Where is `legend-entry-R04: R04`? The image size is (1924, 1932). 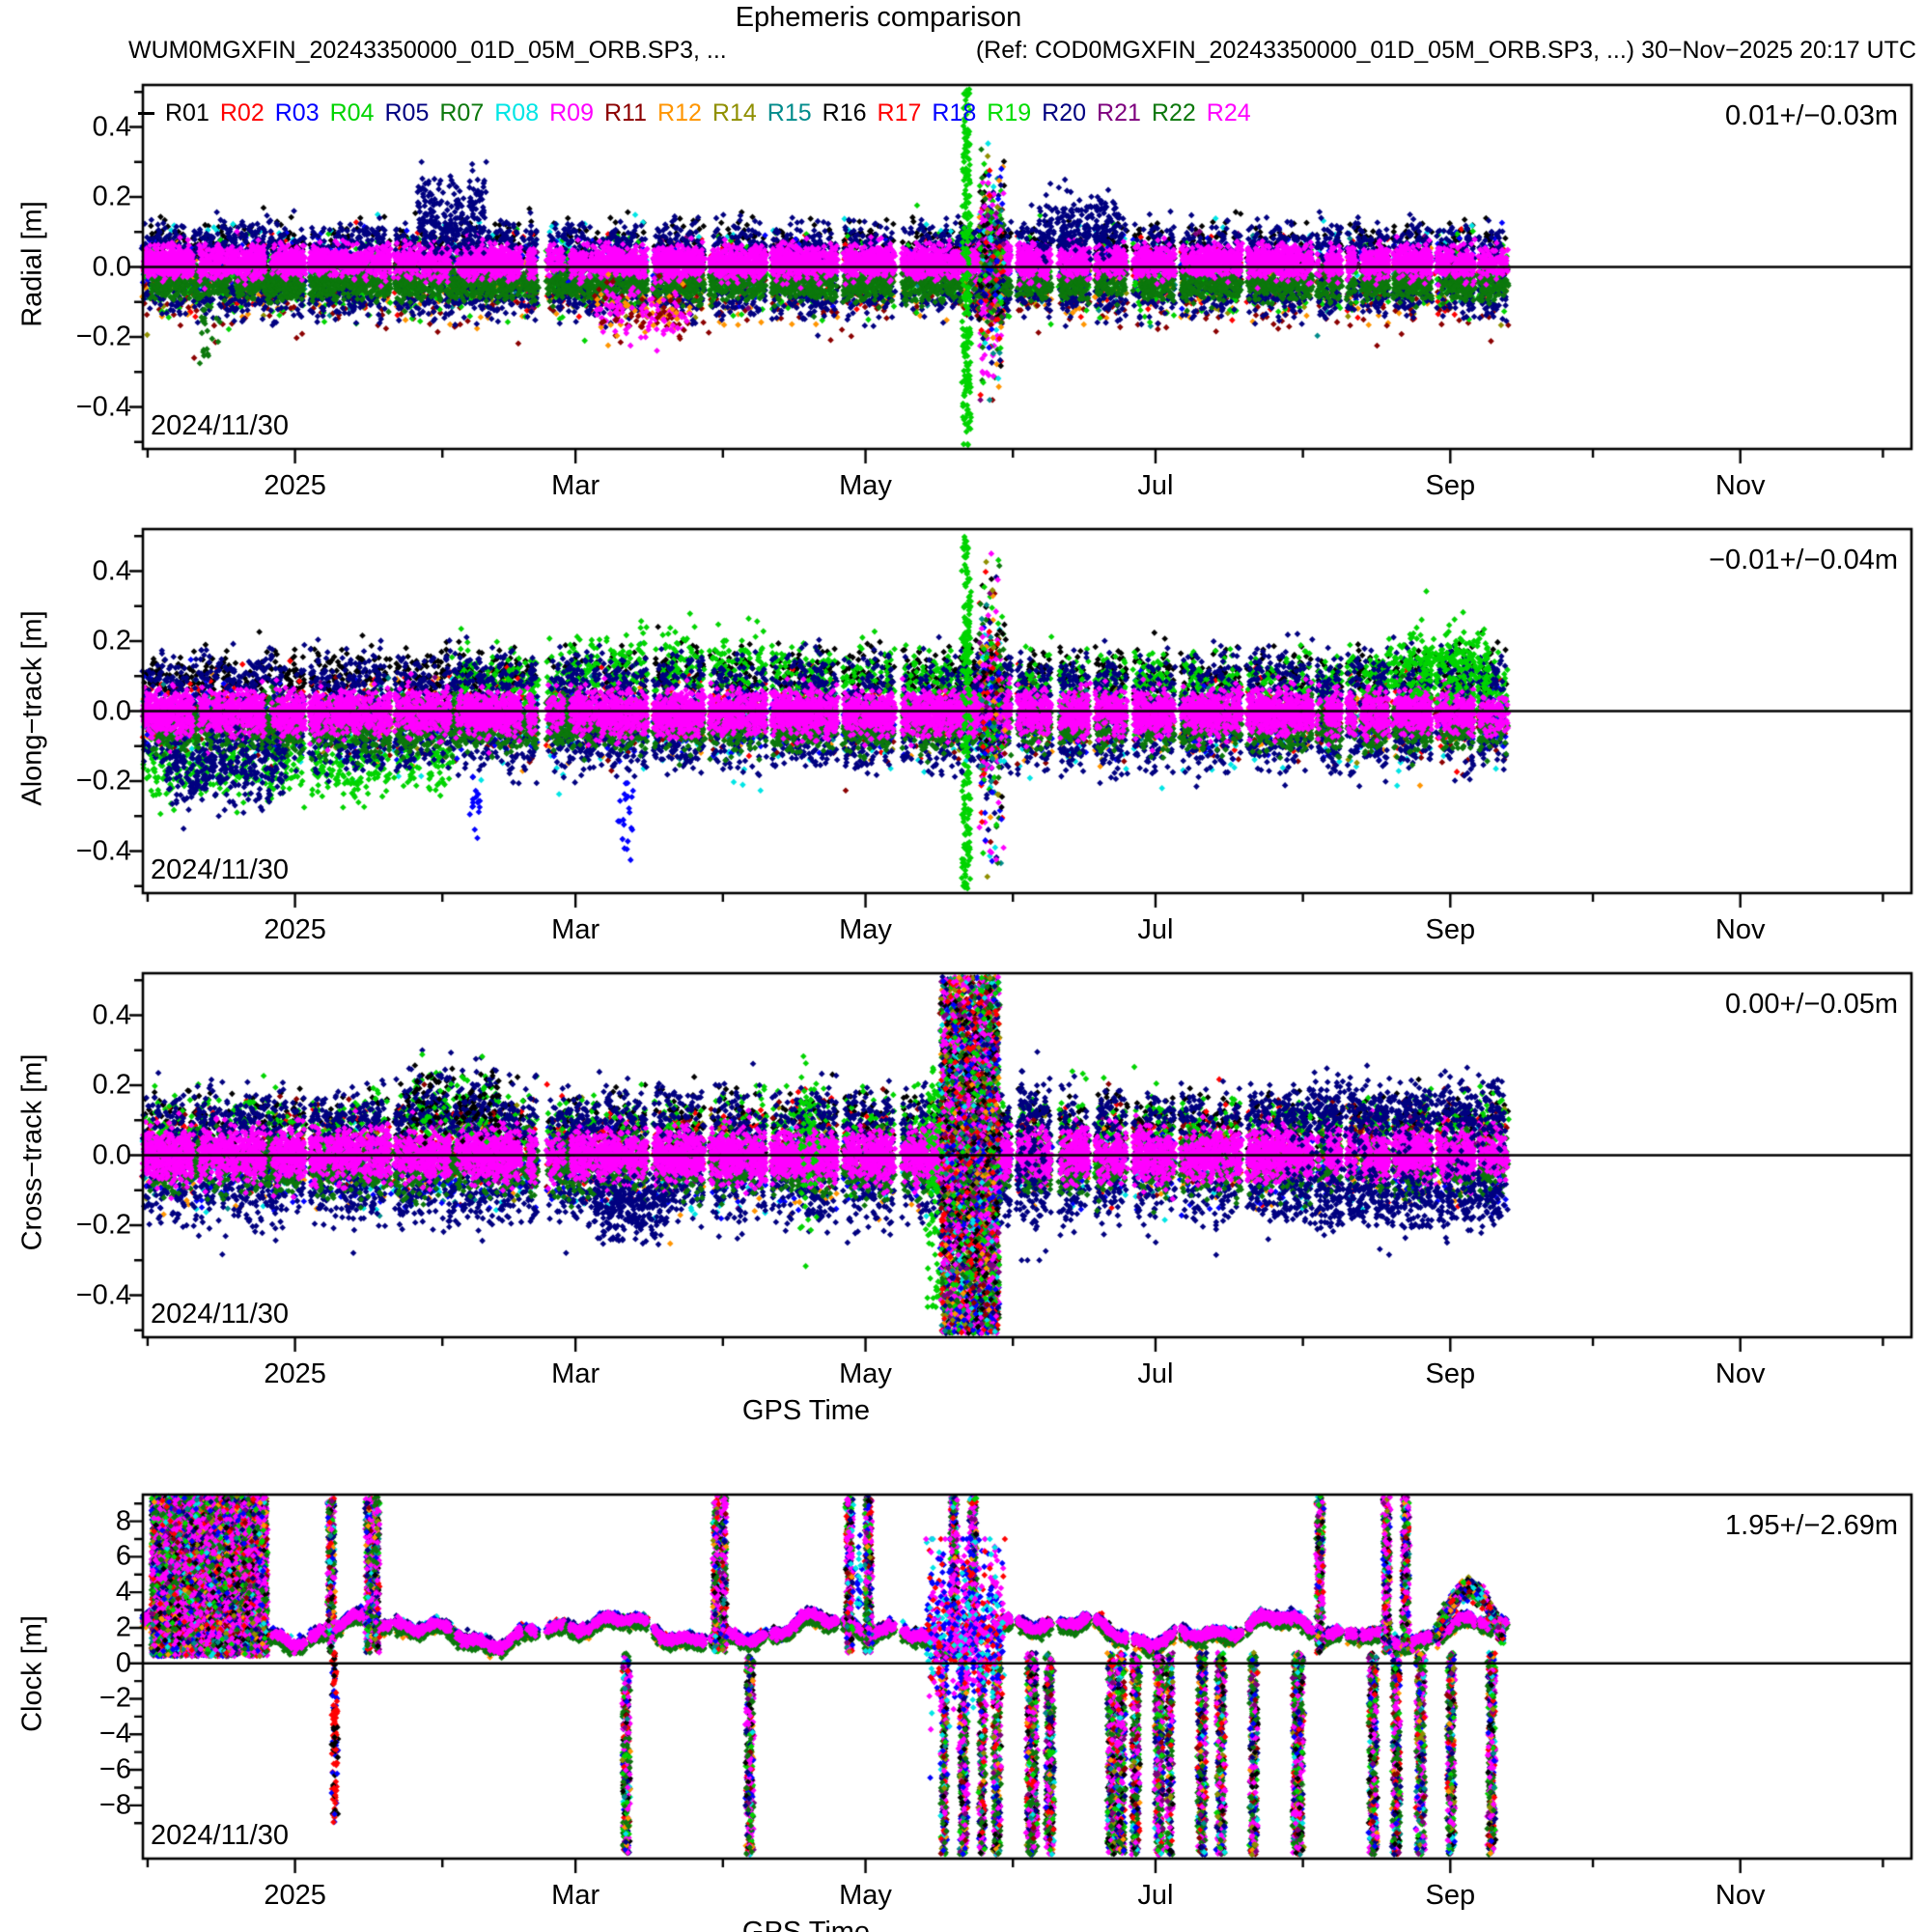
legend-entry-R04: R04 is located at coordinates (352, 113).